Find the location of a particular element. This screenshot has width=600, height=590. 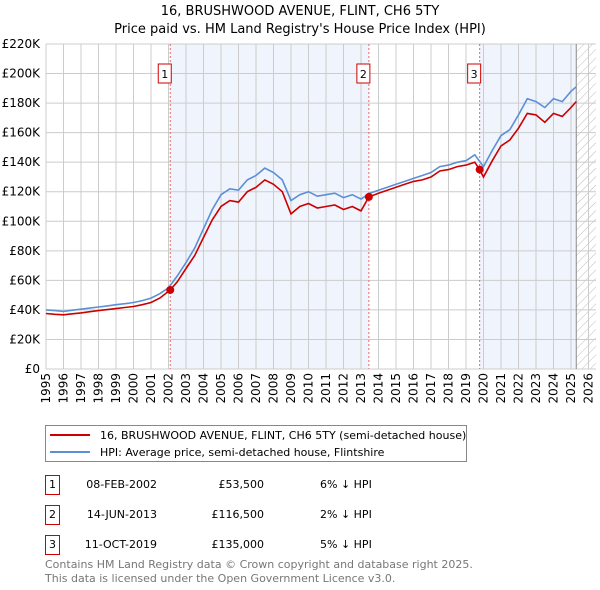

x-tick-label: 2012 is located at coordinates (344, 388).